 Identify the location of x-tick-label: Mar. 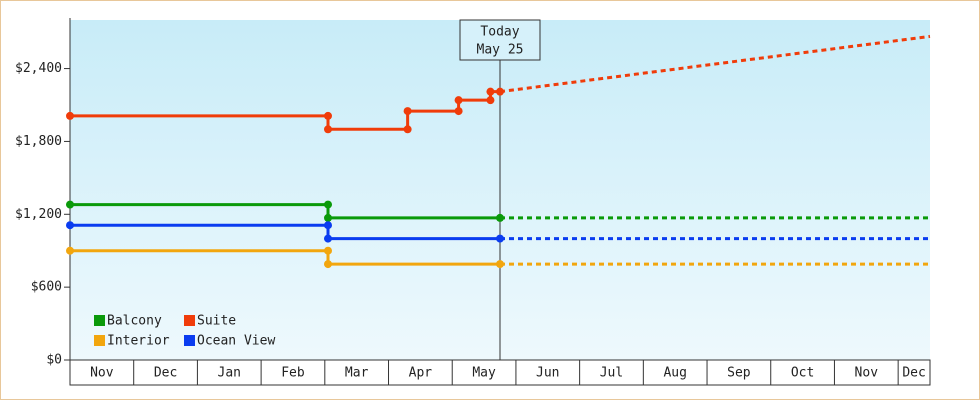
(357, 373).